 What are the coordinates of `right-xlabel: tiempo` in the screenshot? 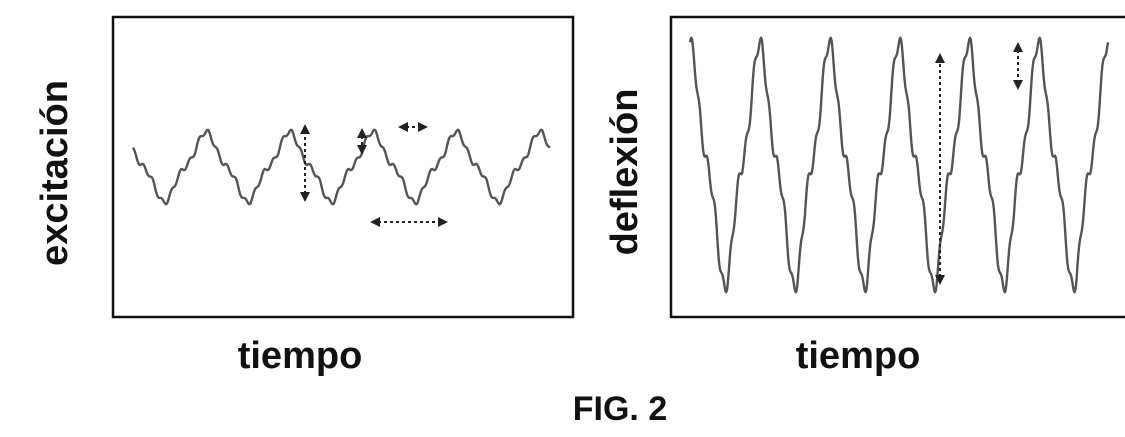 It's located at (858, 356).